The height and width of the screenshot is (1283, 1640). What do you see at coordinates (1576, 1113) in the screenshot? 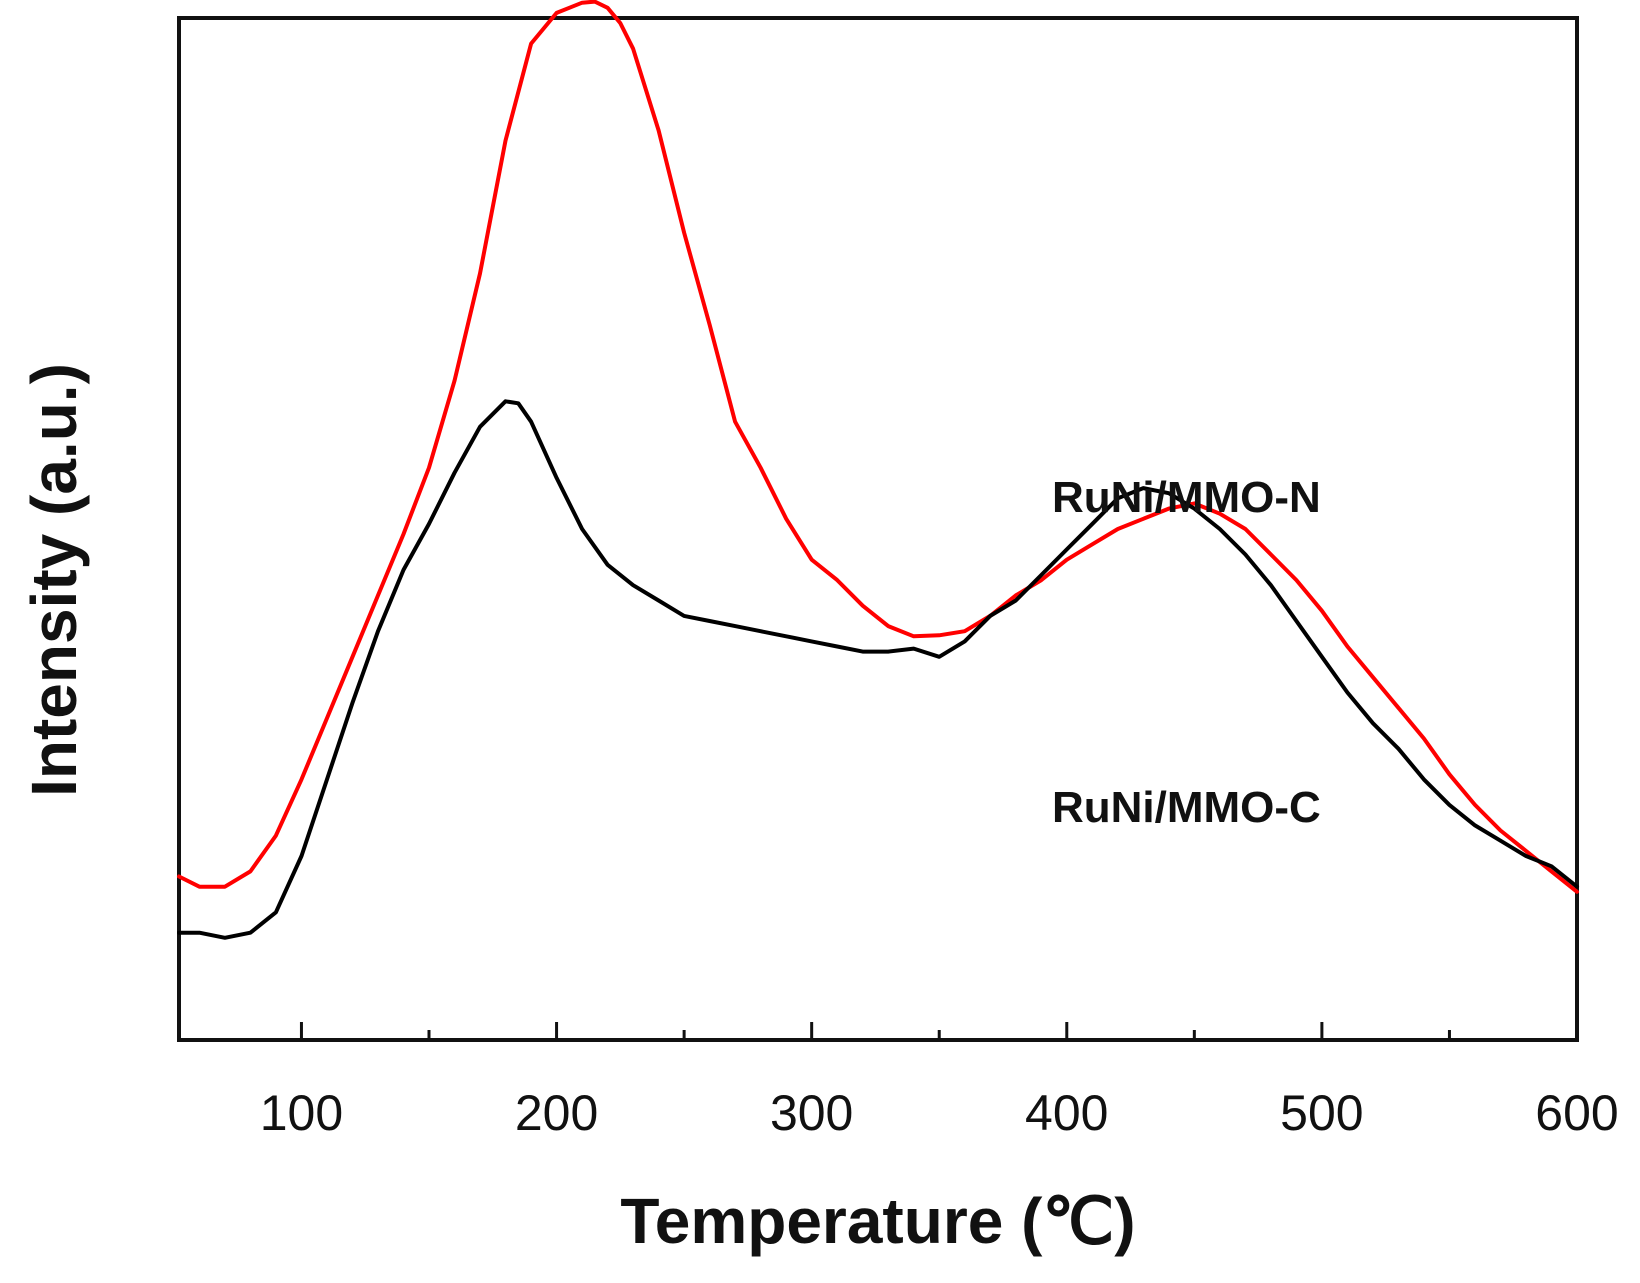
I see `x-tick-label: 600` at bounding box center [1576, 1113].